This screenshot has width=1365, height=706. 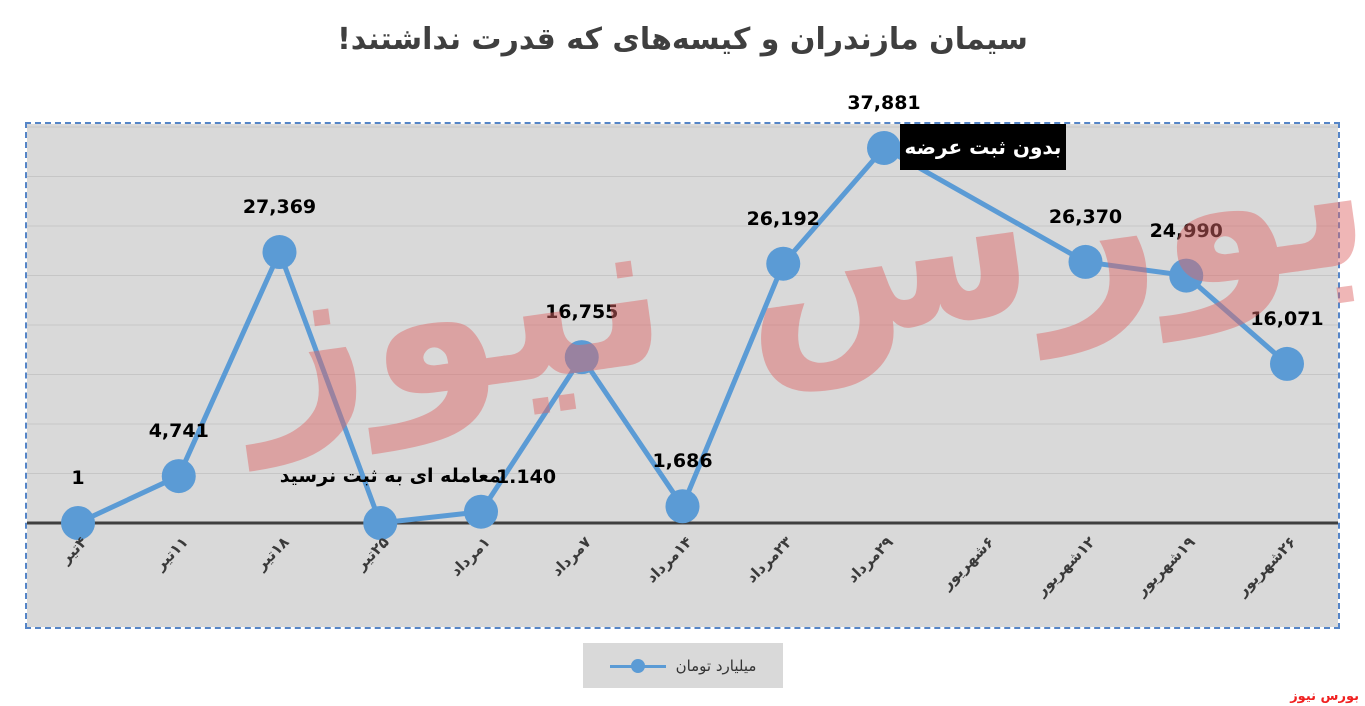 What do you see at coordinates (582, 312) in the screenshot?
I see `data-point-label-5: 16,755` at bounding box center [582, 312].